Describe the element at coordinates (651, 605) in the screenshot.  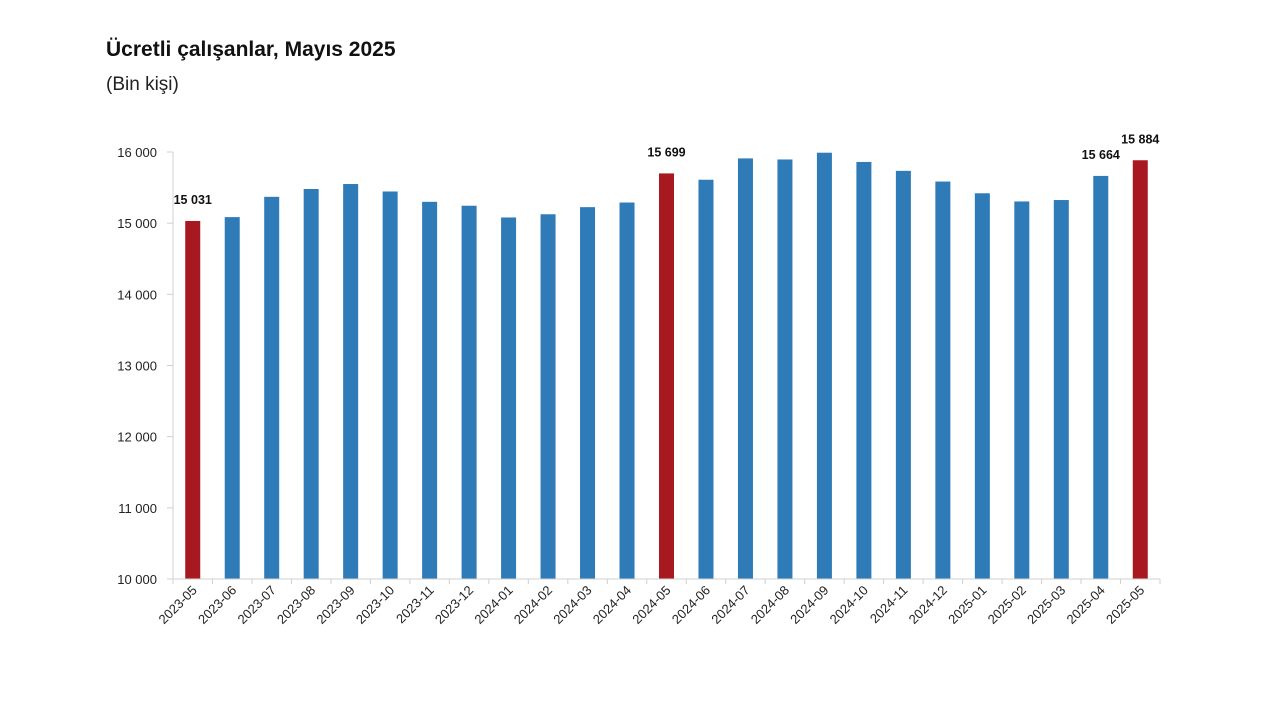
I see `x-tick-label: 2024-05` at that location.